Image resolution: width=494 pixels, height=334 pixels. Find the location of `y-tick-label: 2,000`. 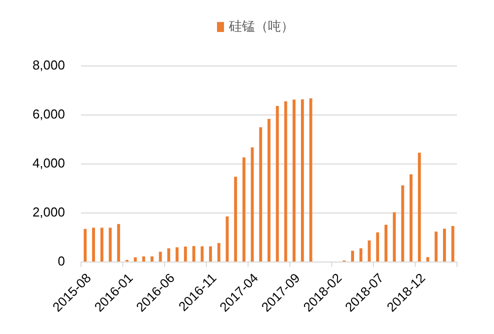

y-tick-label: 2,000 is located at coordinates (48, 212).